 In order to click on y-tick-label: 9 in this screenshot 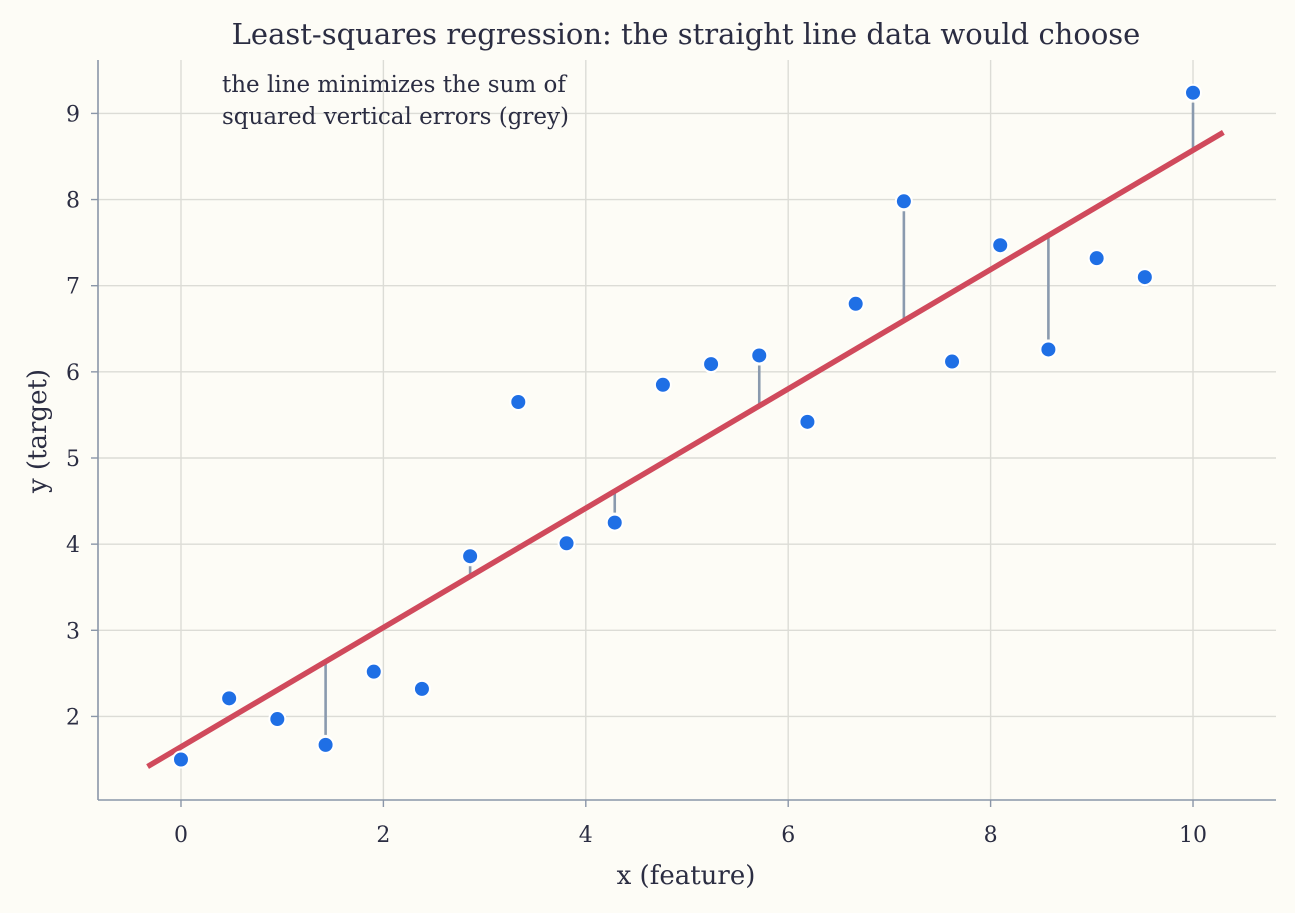, I will do `click(73, 114)`.